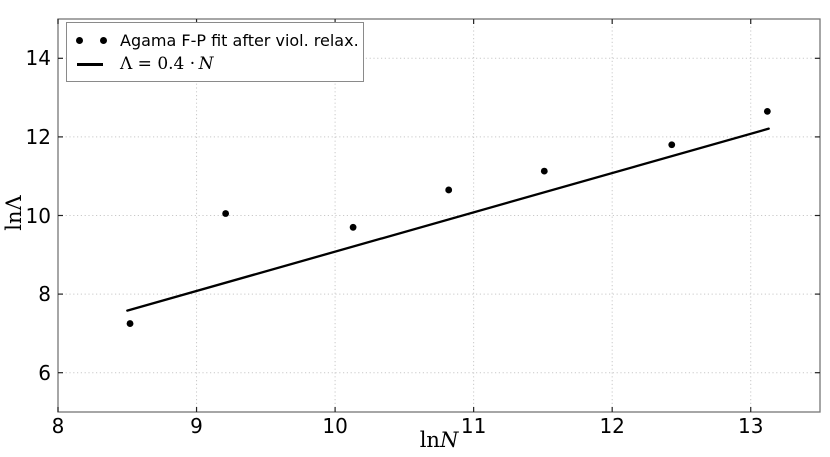 This screenshot has height=457, width=830. Describe the element at coordinates (44, 294) in the screenshot. I see `y-tick-label: 8` at that location.